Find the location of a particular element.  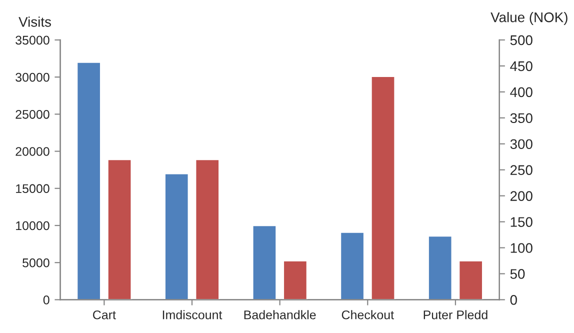

y2-tick-label: 500 is located at coordinates (521, 40).